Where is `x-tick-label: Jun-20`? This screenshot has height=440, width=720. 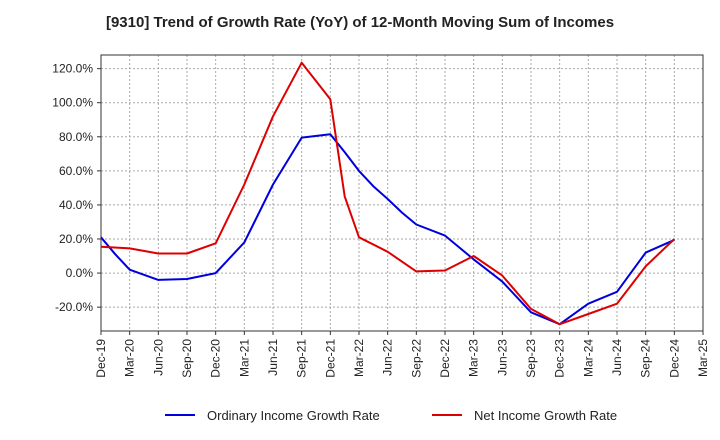 x-tick-label: Jun-20 is located at coordinates (158, 357).